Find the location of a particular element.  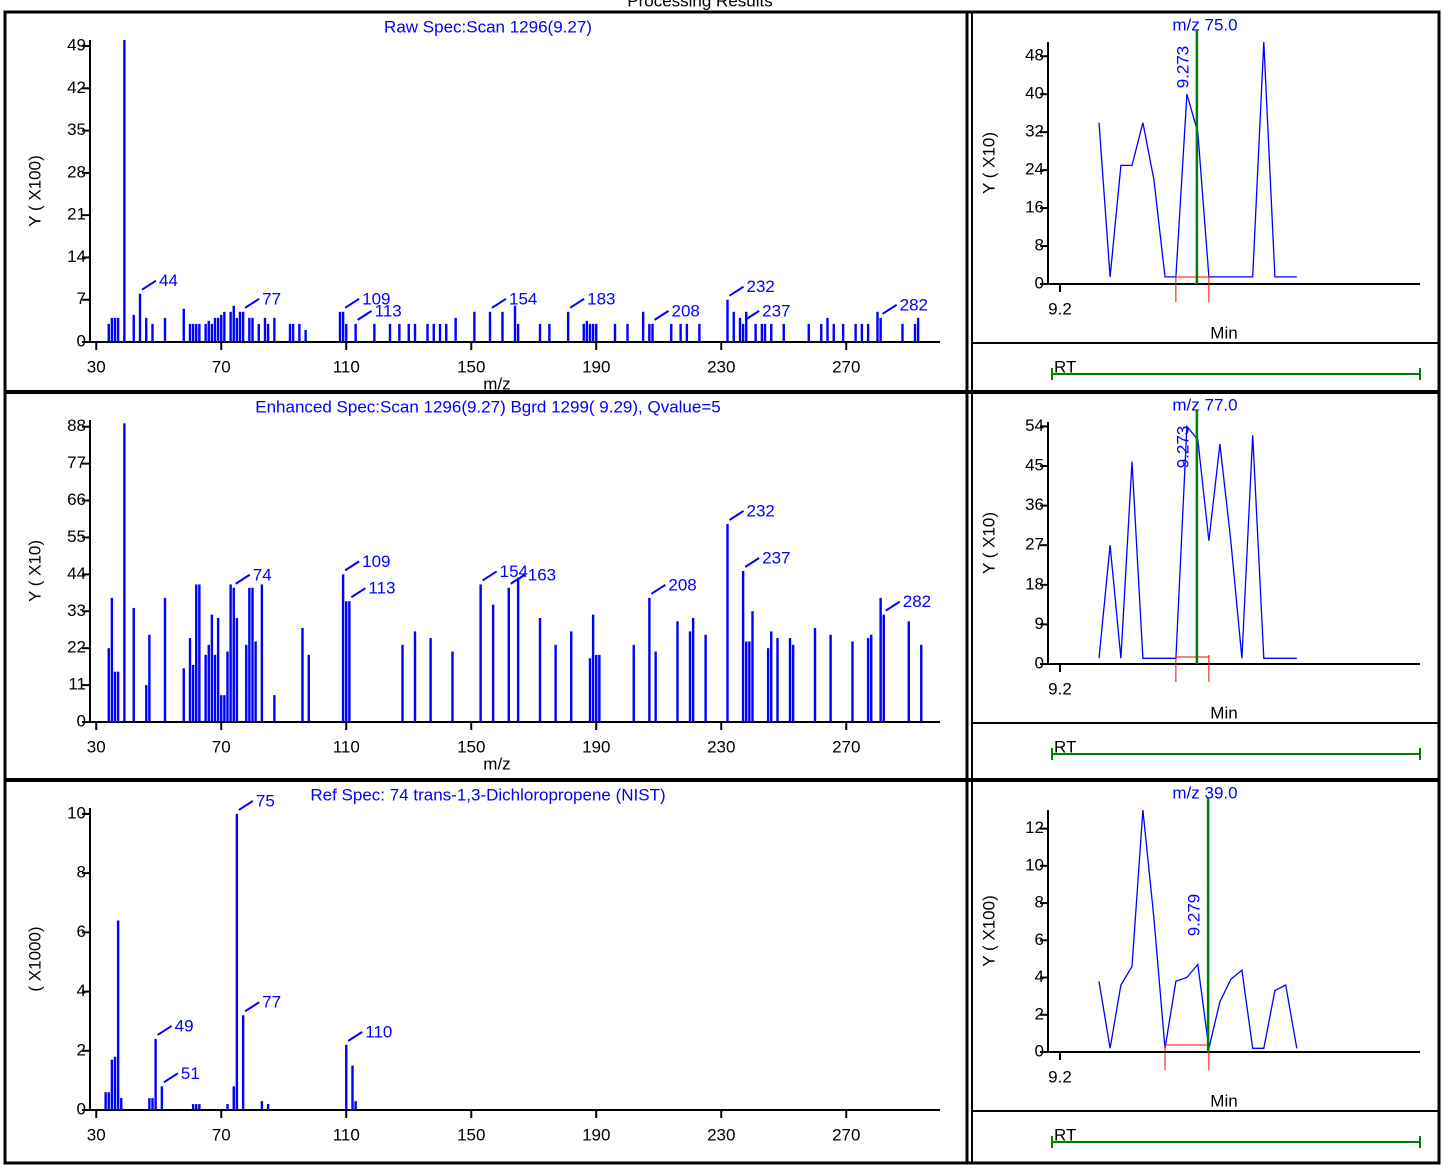

x-tick-label: 9.2 is located at coordinates (1060, 1076).